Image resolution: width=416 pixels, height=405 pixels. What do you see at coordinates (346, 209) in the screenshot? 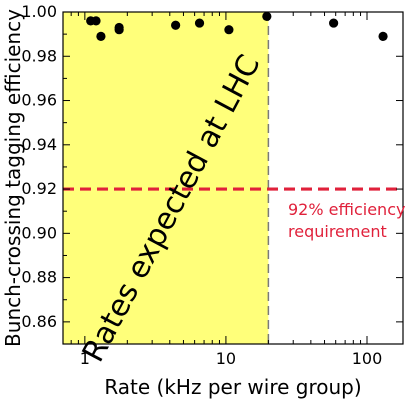
I see `requirement-label-line1: 92% efficiency` at bounding box center [346, 209].